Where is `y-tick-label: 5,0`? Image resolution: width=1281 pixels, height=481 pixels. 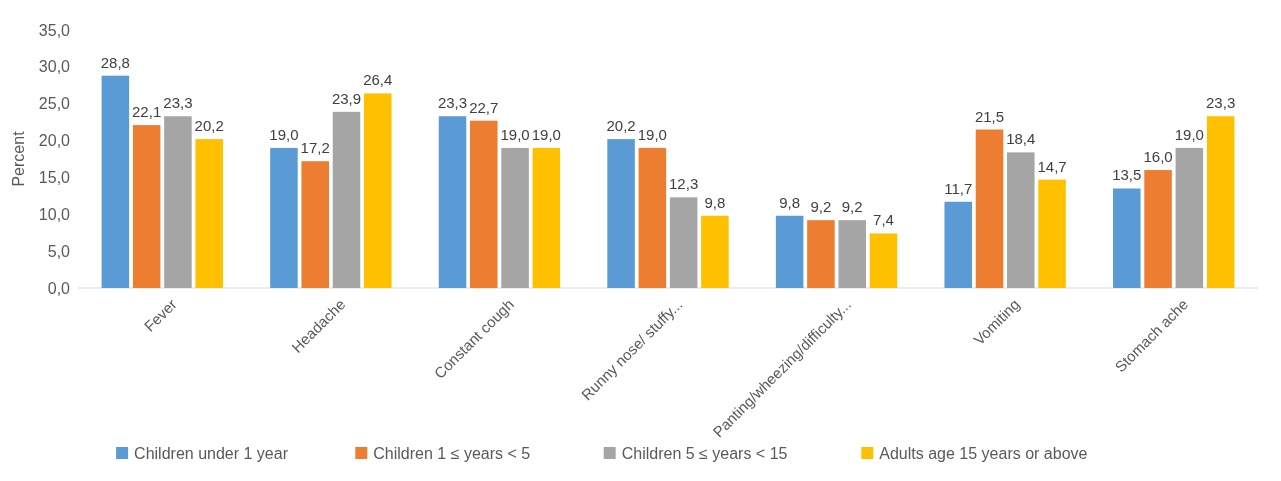
y-tick-label: 5,0 is located at coordinates (59, 251).